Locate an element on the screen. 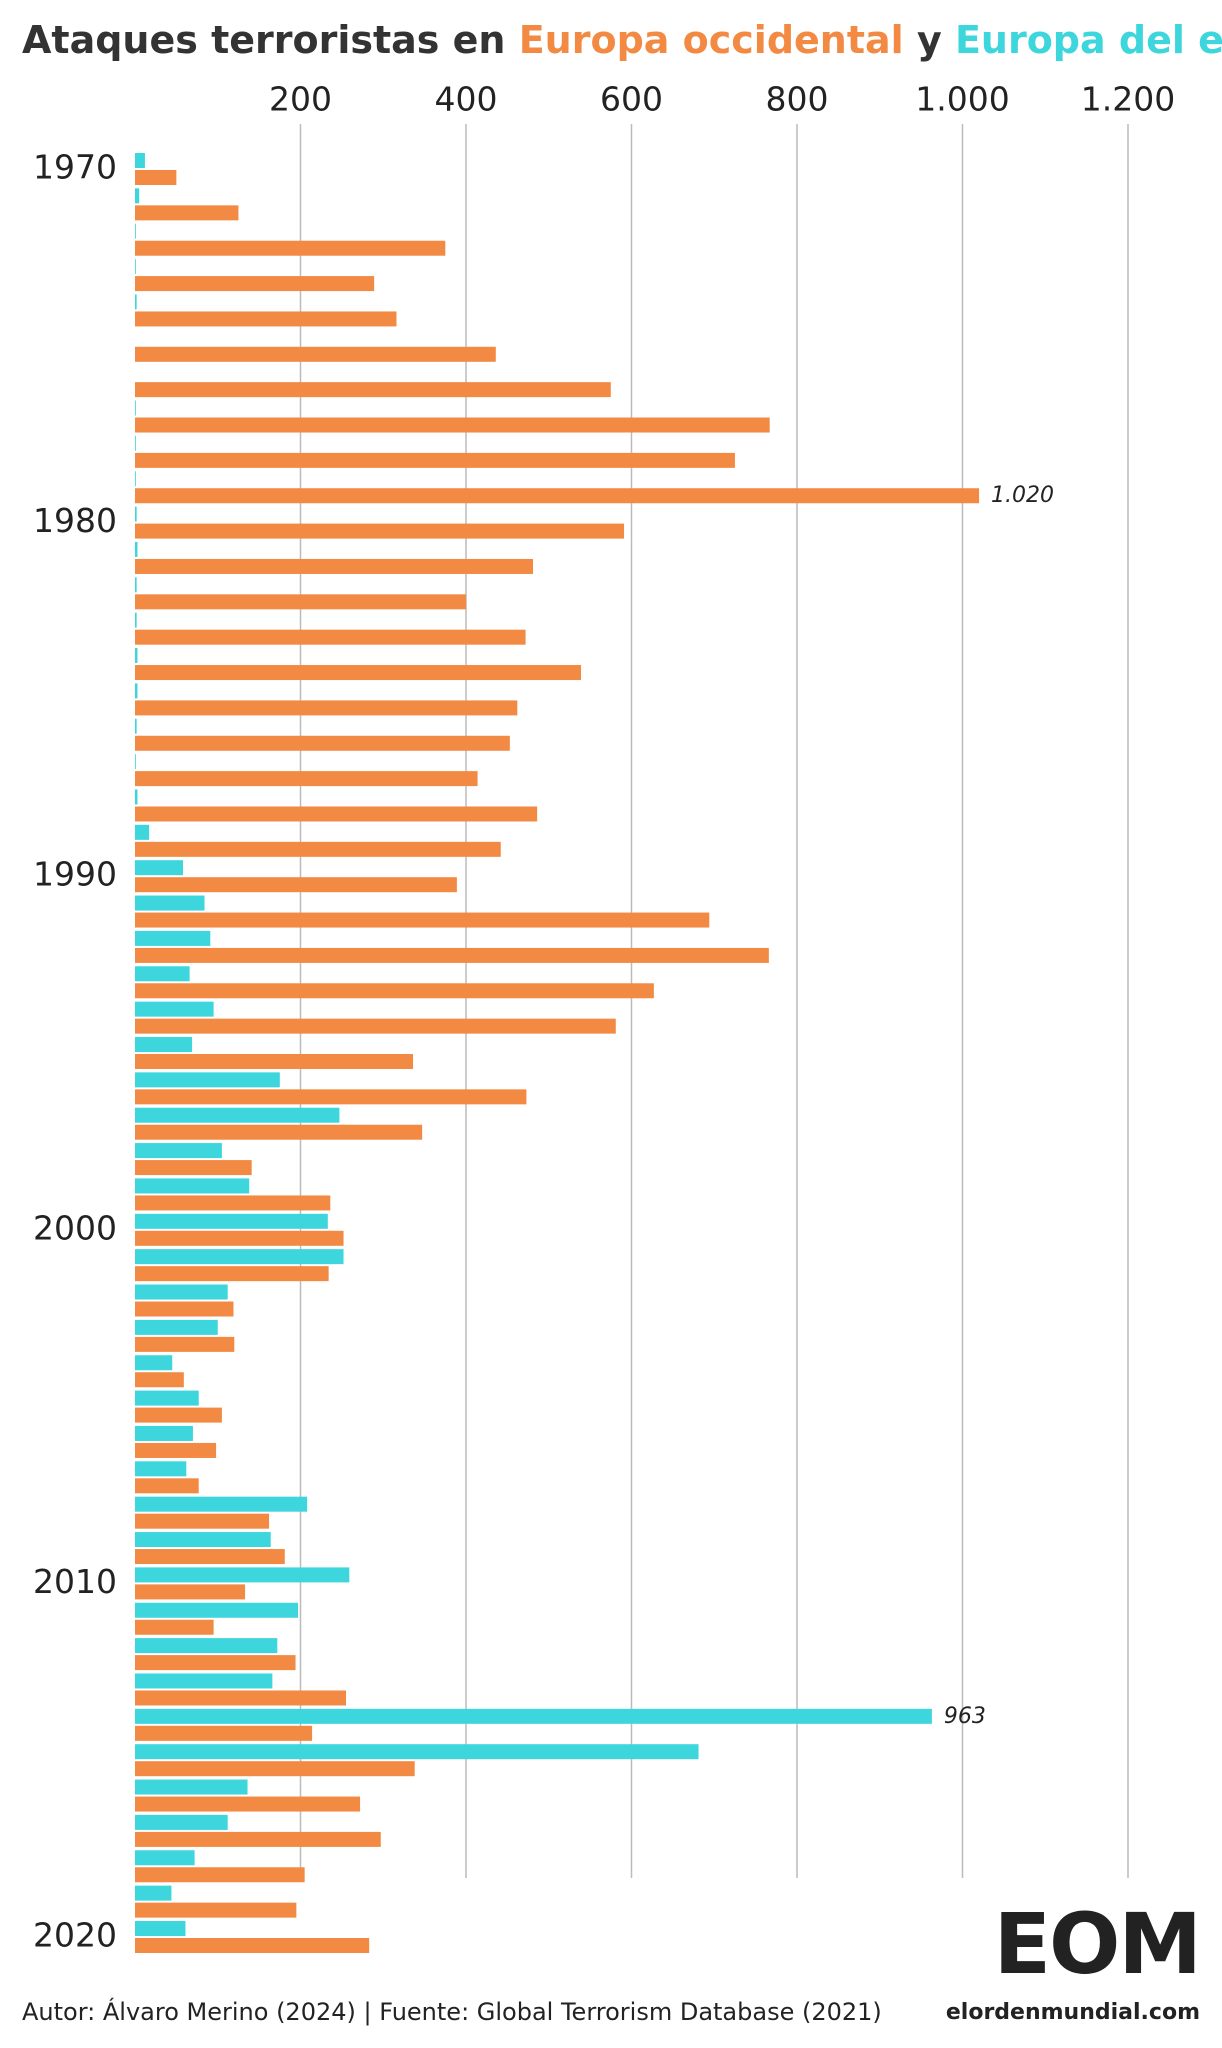 This screenshot has width=1222, height=2048. x-tick-label: 1.000 is located at coordinates (962, 99).